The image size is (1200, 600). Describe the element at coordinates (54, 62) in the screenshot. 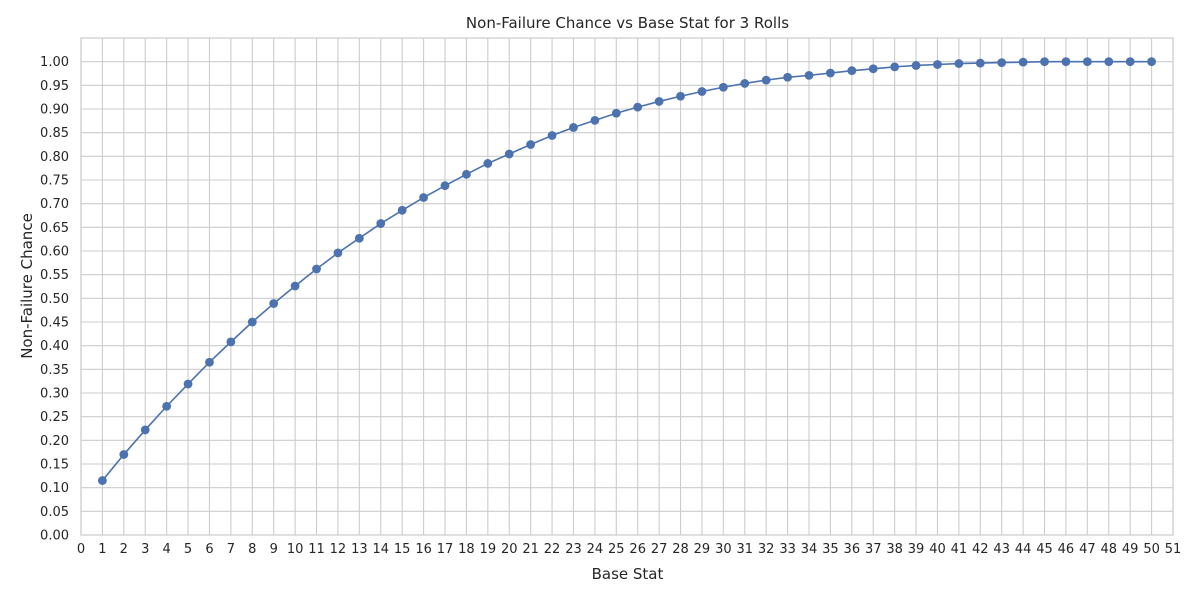

I see `y-tick-label: 1.00` at that location.